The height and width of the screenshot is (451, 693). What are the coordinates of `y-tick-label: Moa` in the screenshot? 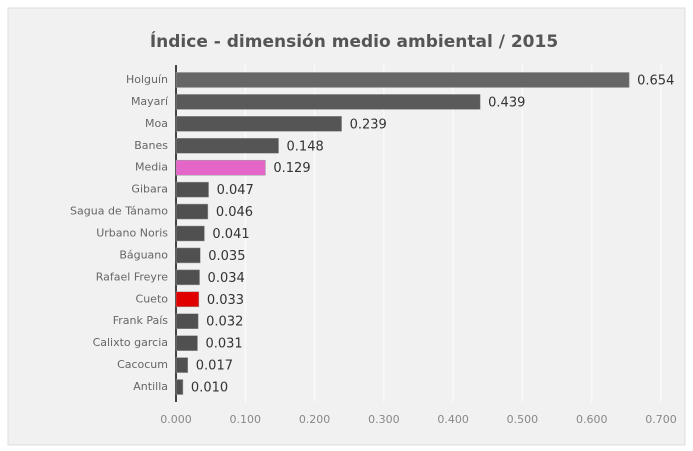 It's located at (156, 123).